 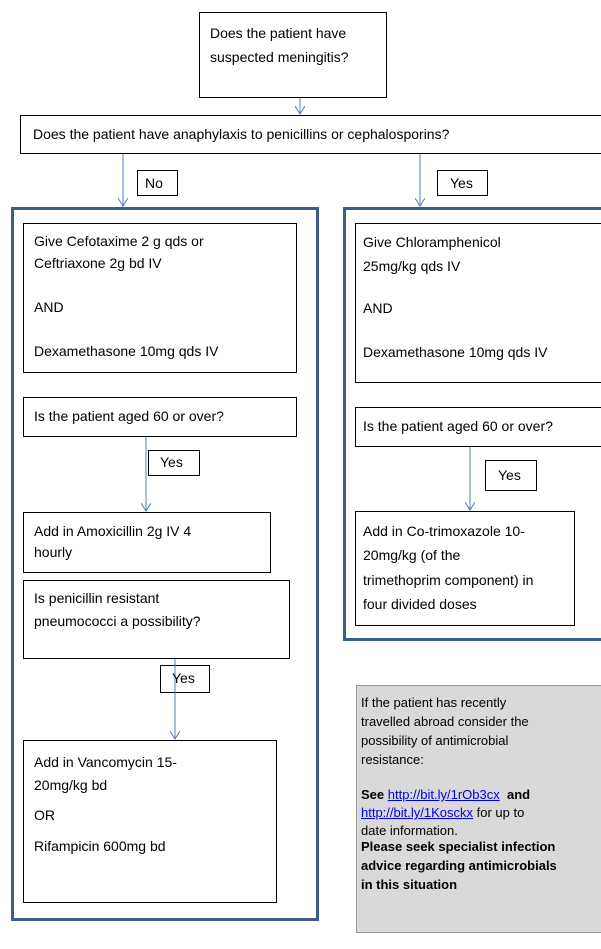 What do you see at coordinates (435, 740) in the screenshot?
I see `note-text: possibility of antimicrobial` at bounding box center [435, 740].